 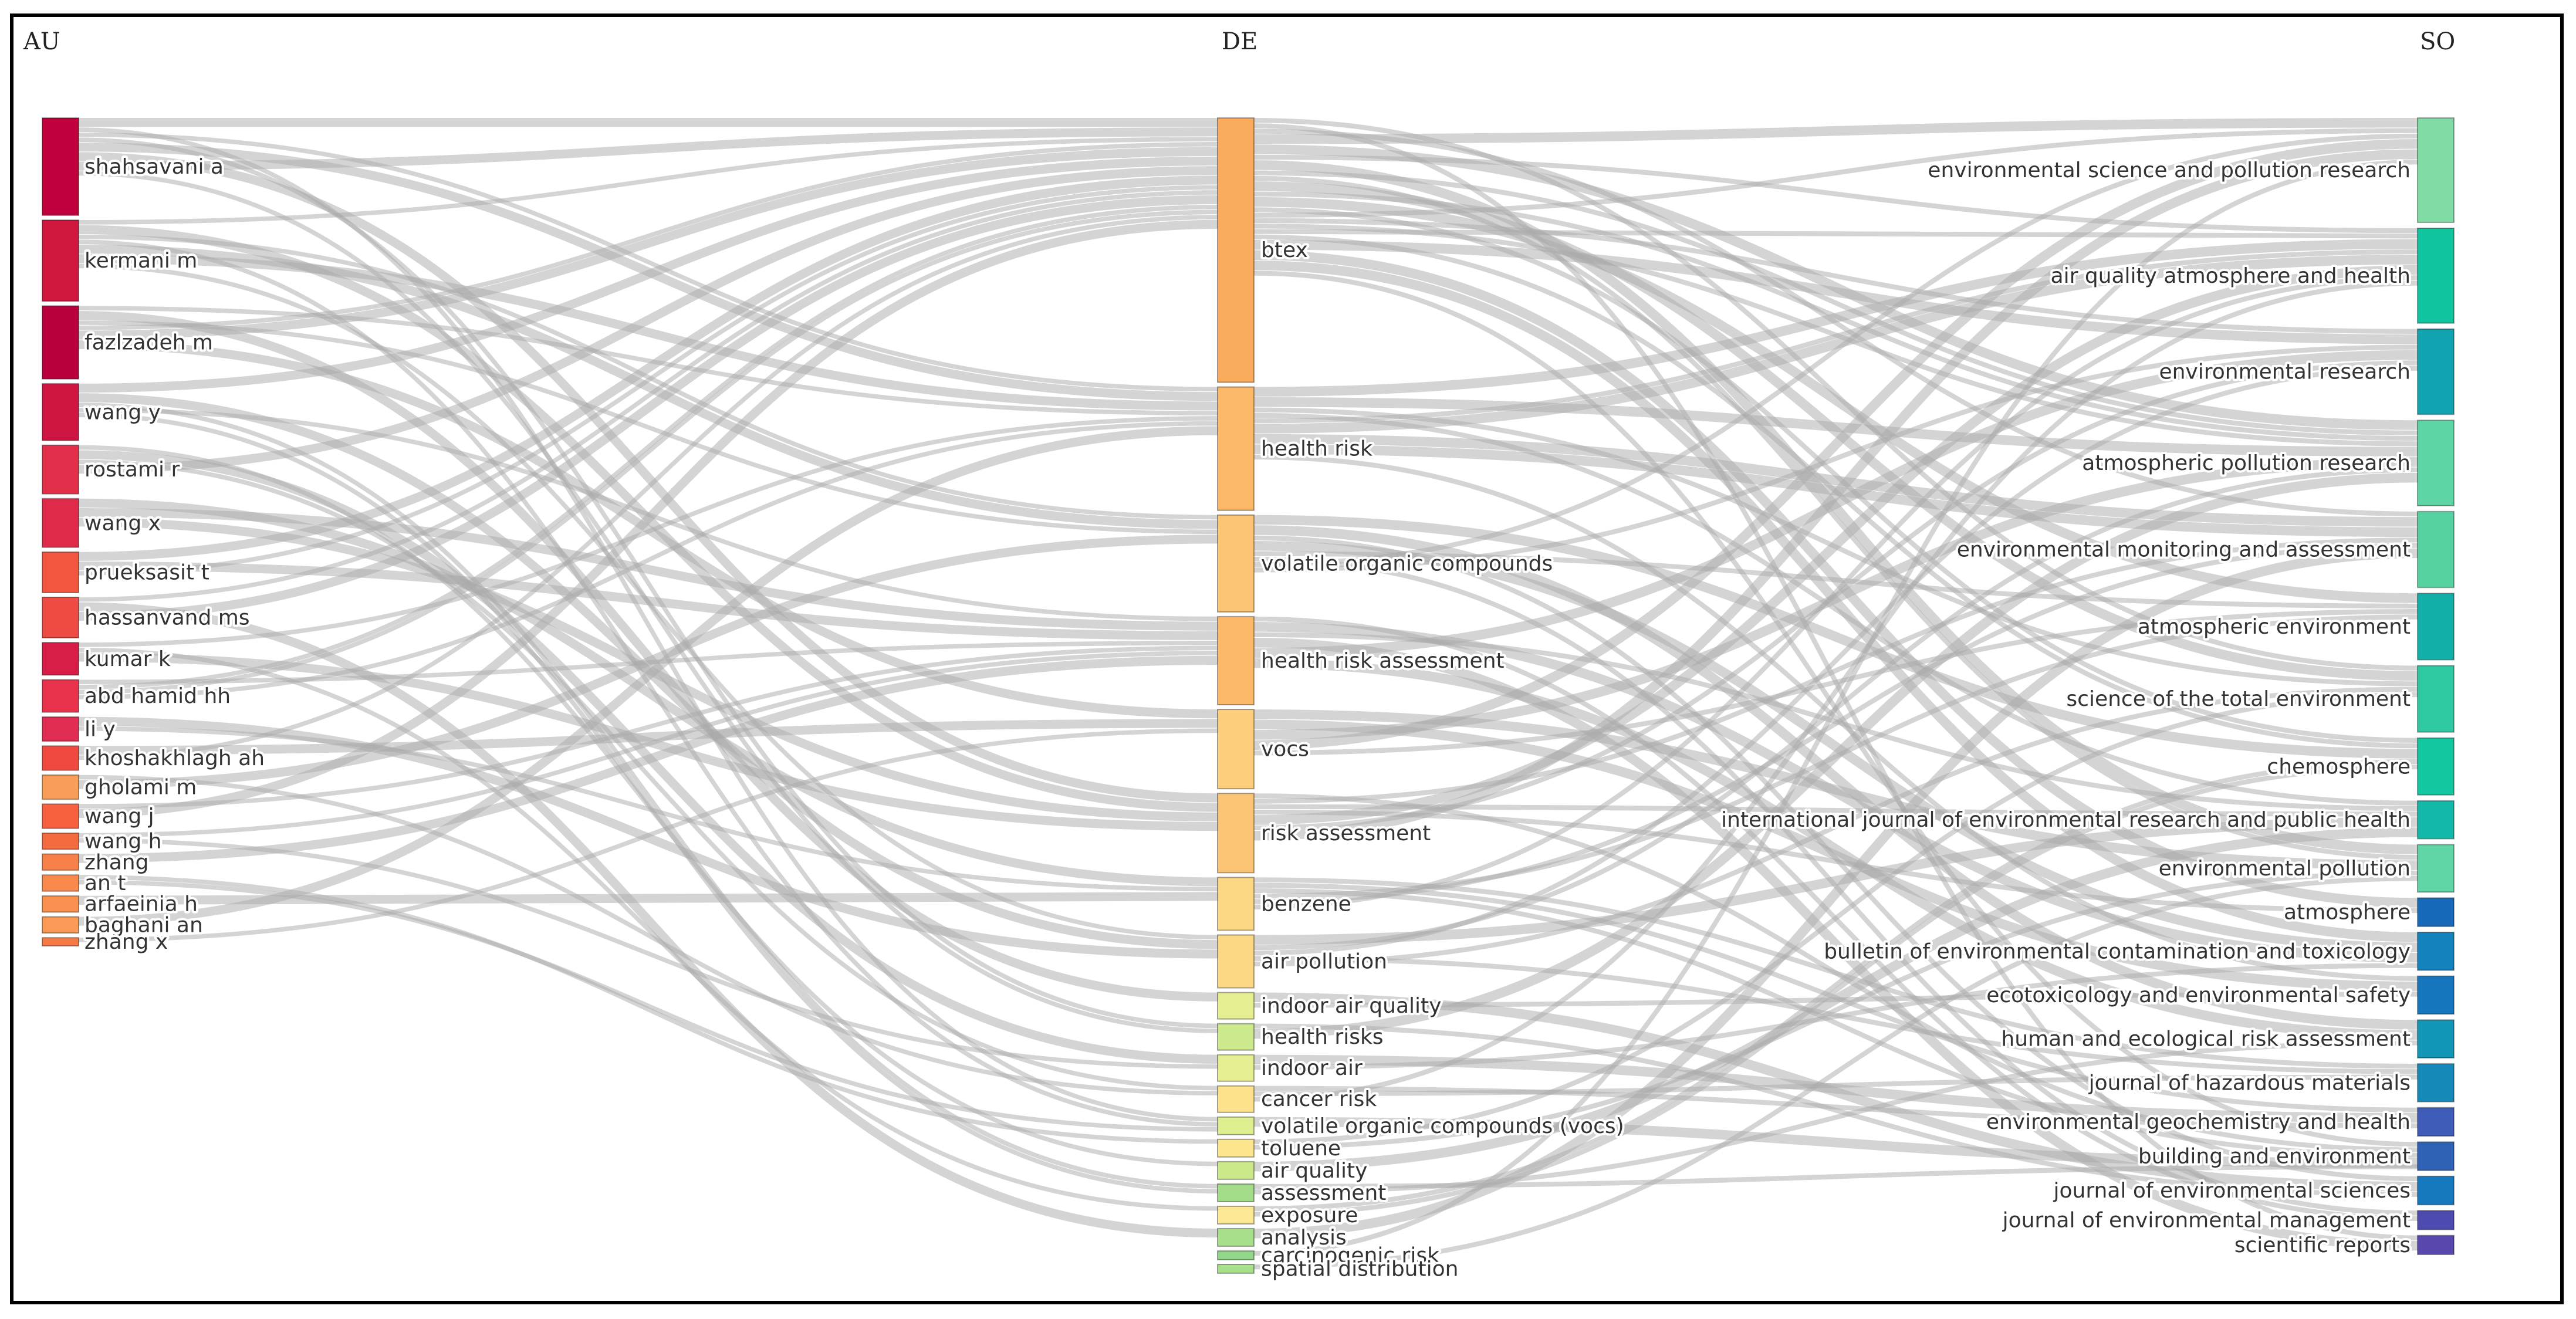 What do you see at coordinates (60, 862) in the screenshot?
I see `au-node-zhang` at bounding box center [60, 862].